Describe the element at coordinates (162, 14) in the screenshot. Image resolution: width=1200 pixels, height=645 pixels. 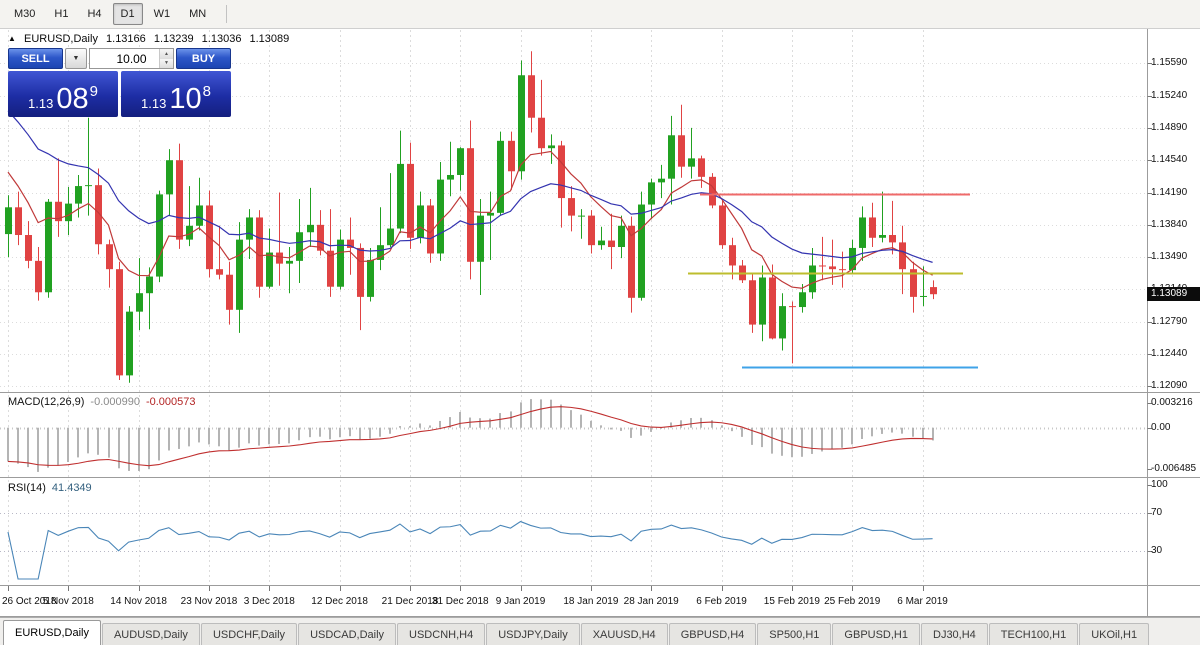
I see `timeframe-button-w1: W1` at that location.